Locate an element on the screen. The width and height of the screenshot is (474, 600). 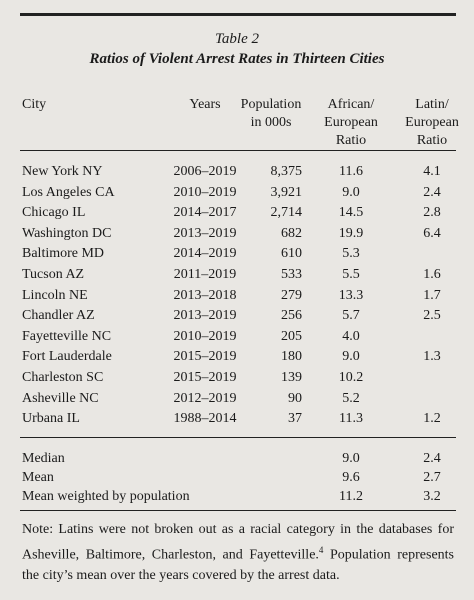
summary-rule is located at coordinates (238, 437).